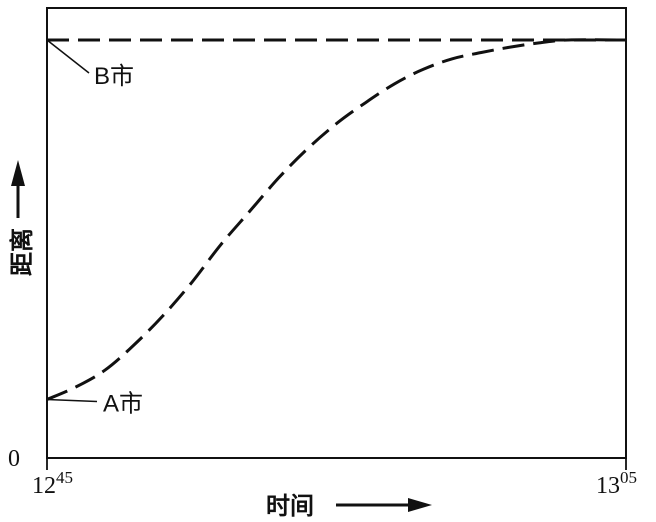 Image resolution: width=656 pixels, height=522 pixels. Describe the element at coordinates (616, 483) in the screenshot. I see `x-tick-label-end: 1305` at that location.